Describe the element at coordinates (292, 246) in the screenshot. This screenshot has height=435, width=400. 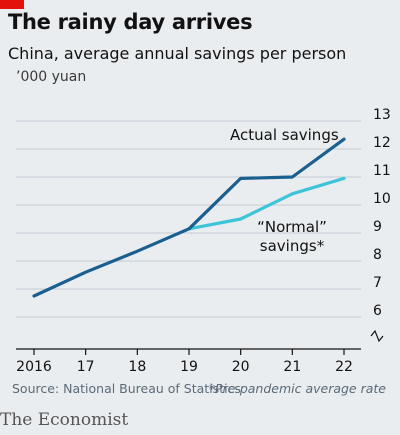
I see `series-label-normal-savings-line2: savings*` at that location.